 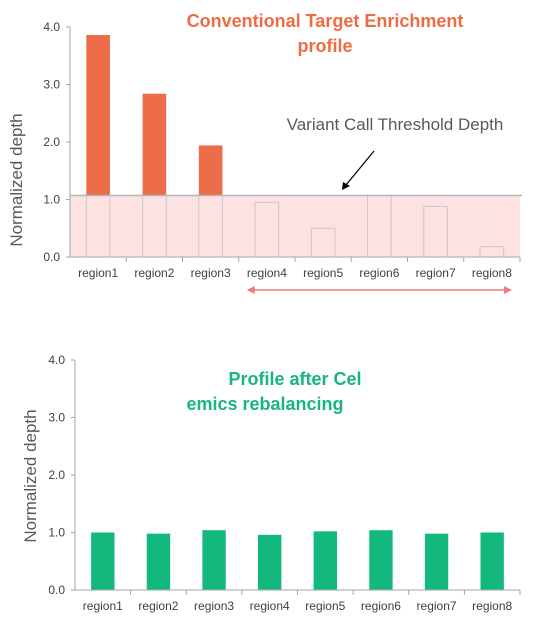 What do you see at coordinates (492, 561) in the screenshot?
I see `bar-region8` at bounding box center [492, 561].